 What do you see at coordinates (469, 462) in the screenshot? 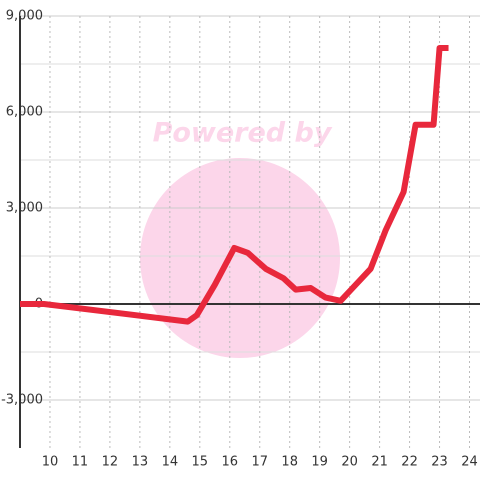
I see `x-tick-label: 24` at bounding box center [469, 462].